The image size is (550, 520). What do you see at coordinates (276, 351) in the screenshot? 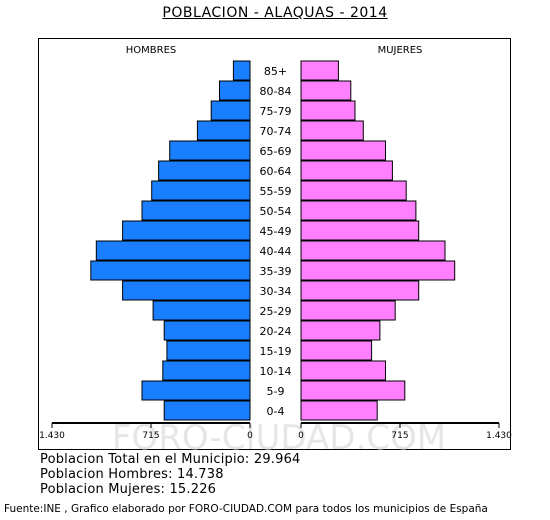
I see `age-group-label: 15-19` at bounding box center [276, 351].